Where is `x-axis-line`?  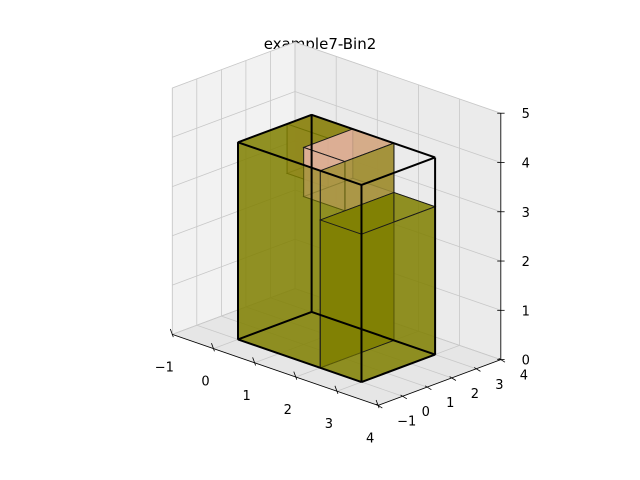
x-axis-line is located at coordinates (275, 370).